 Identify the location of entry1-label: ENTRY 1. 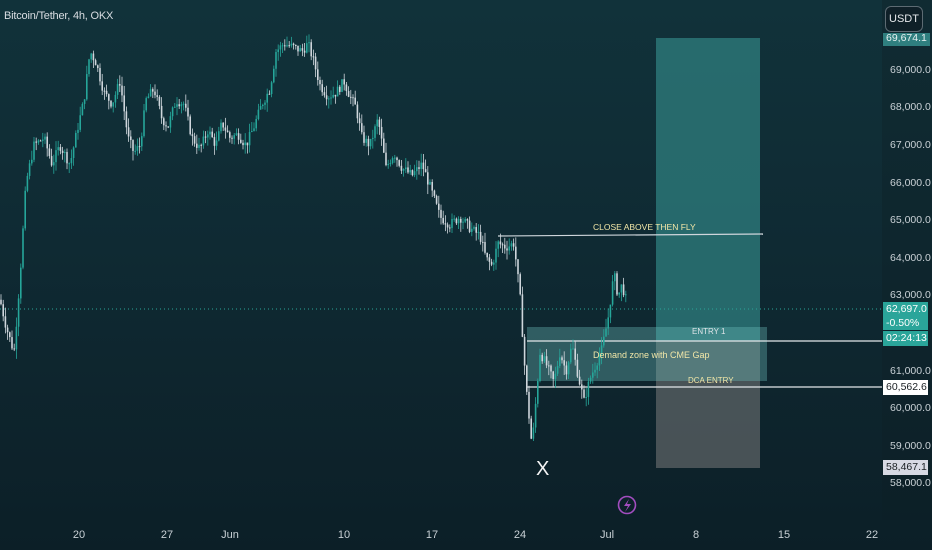
(709, 331).